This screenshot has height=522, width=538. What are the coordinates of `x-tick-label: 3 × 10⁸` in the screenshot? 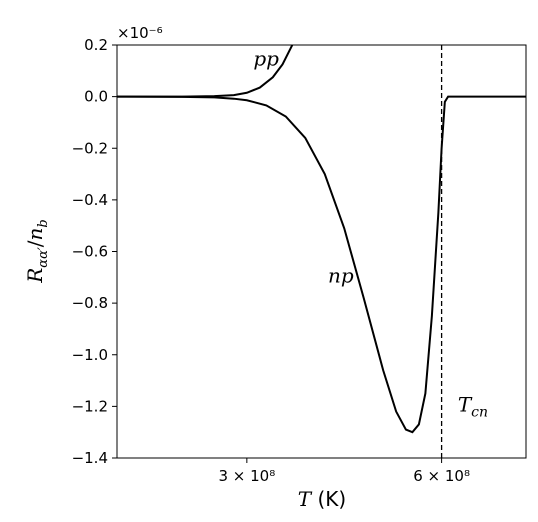 It's located at (246, 476).